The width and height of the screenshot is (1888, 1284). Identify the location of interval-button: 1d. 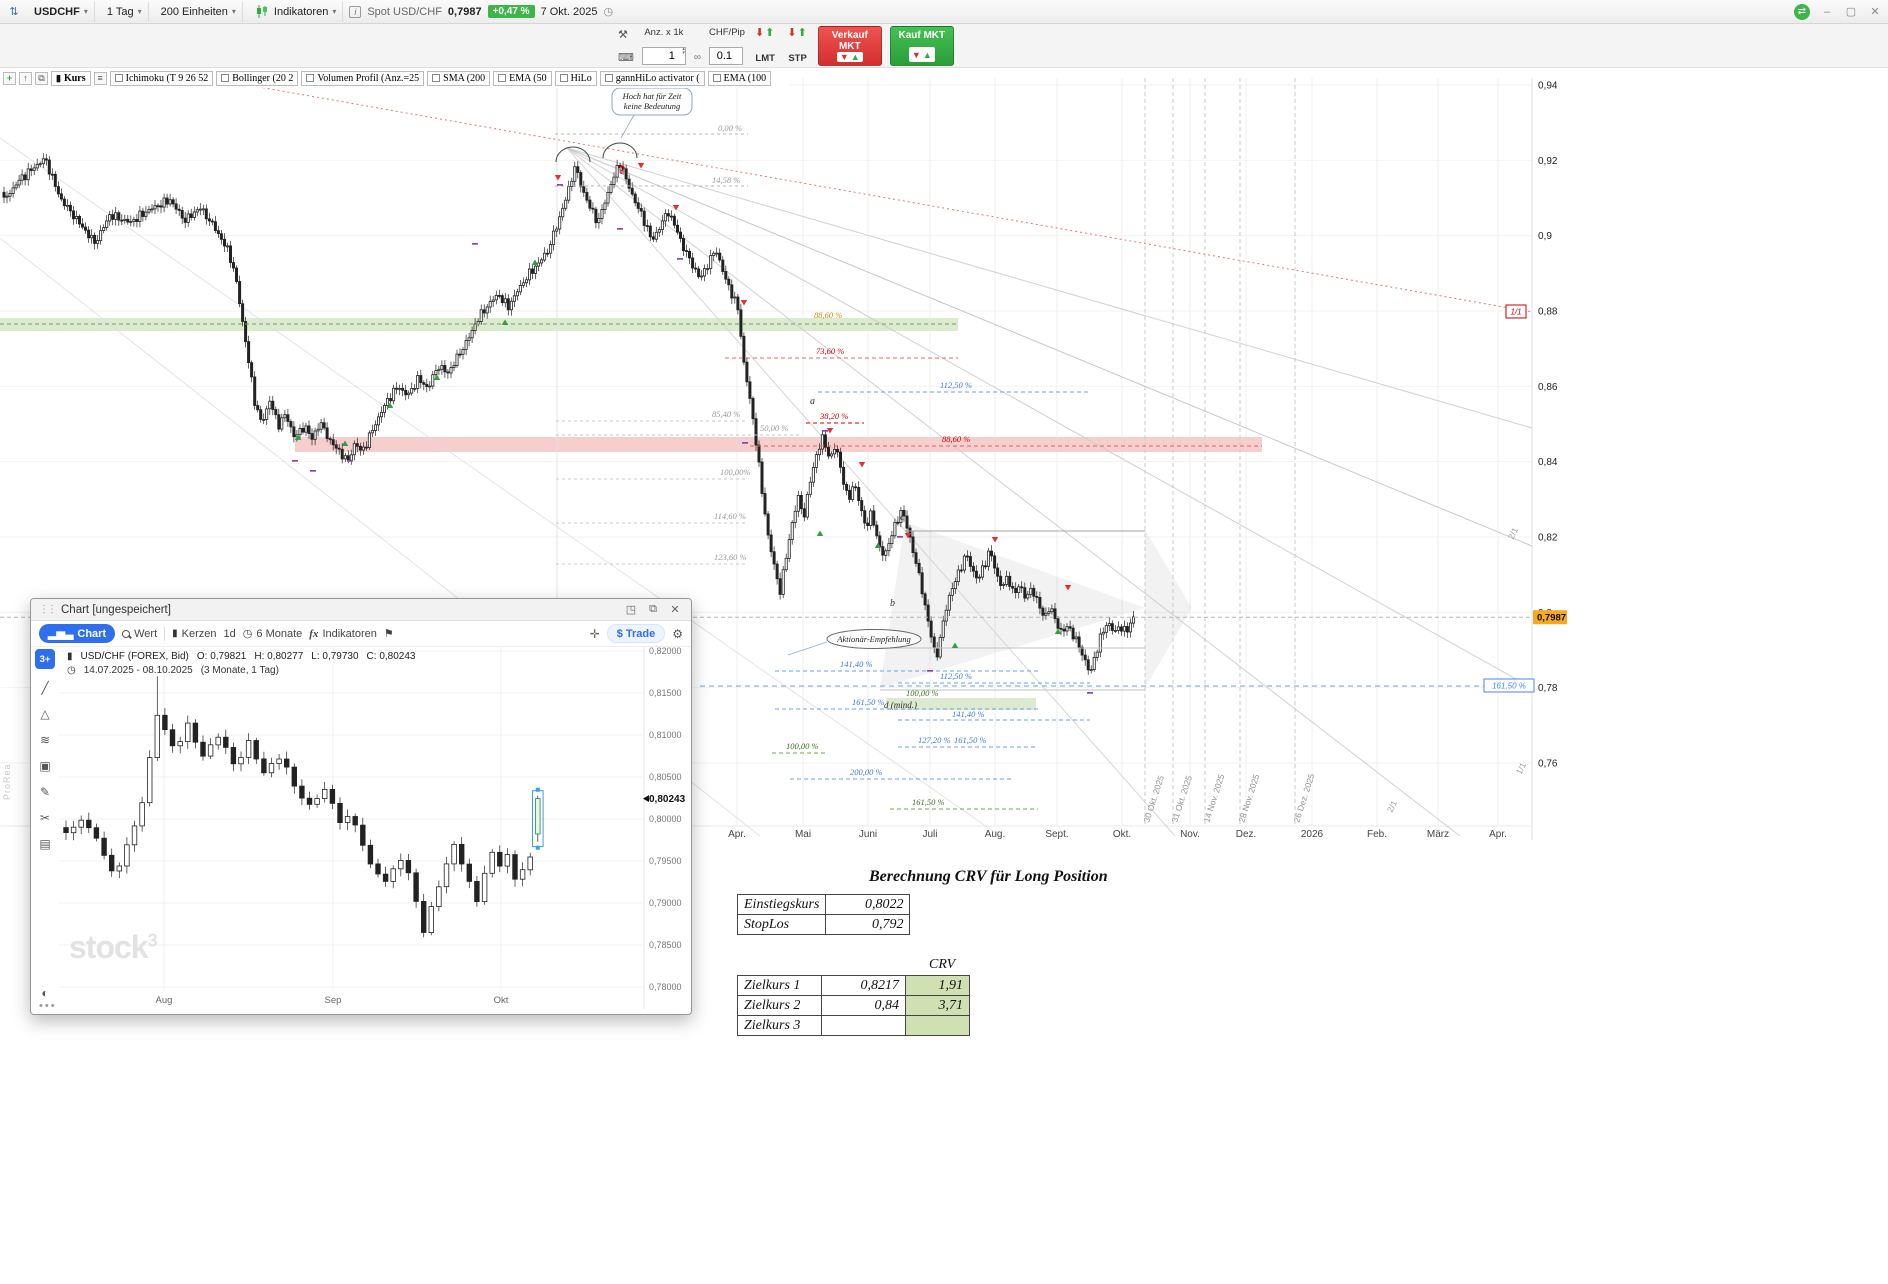
(230, 634).